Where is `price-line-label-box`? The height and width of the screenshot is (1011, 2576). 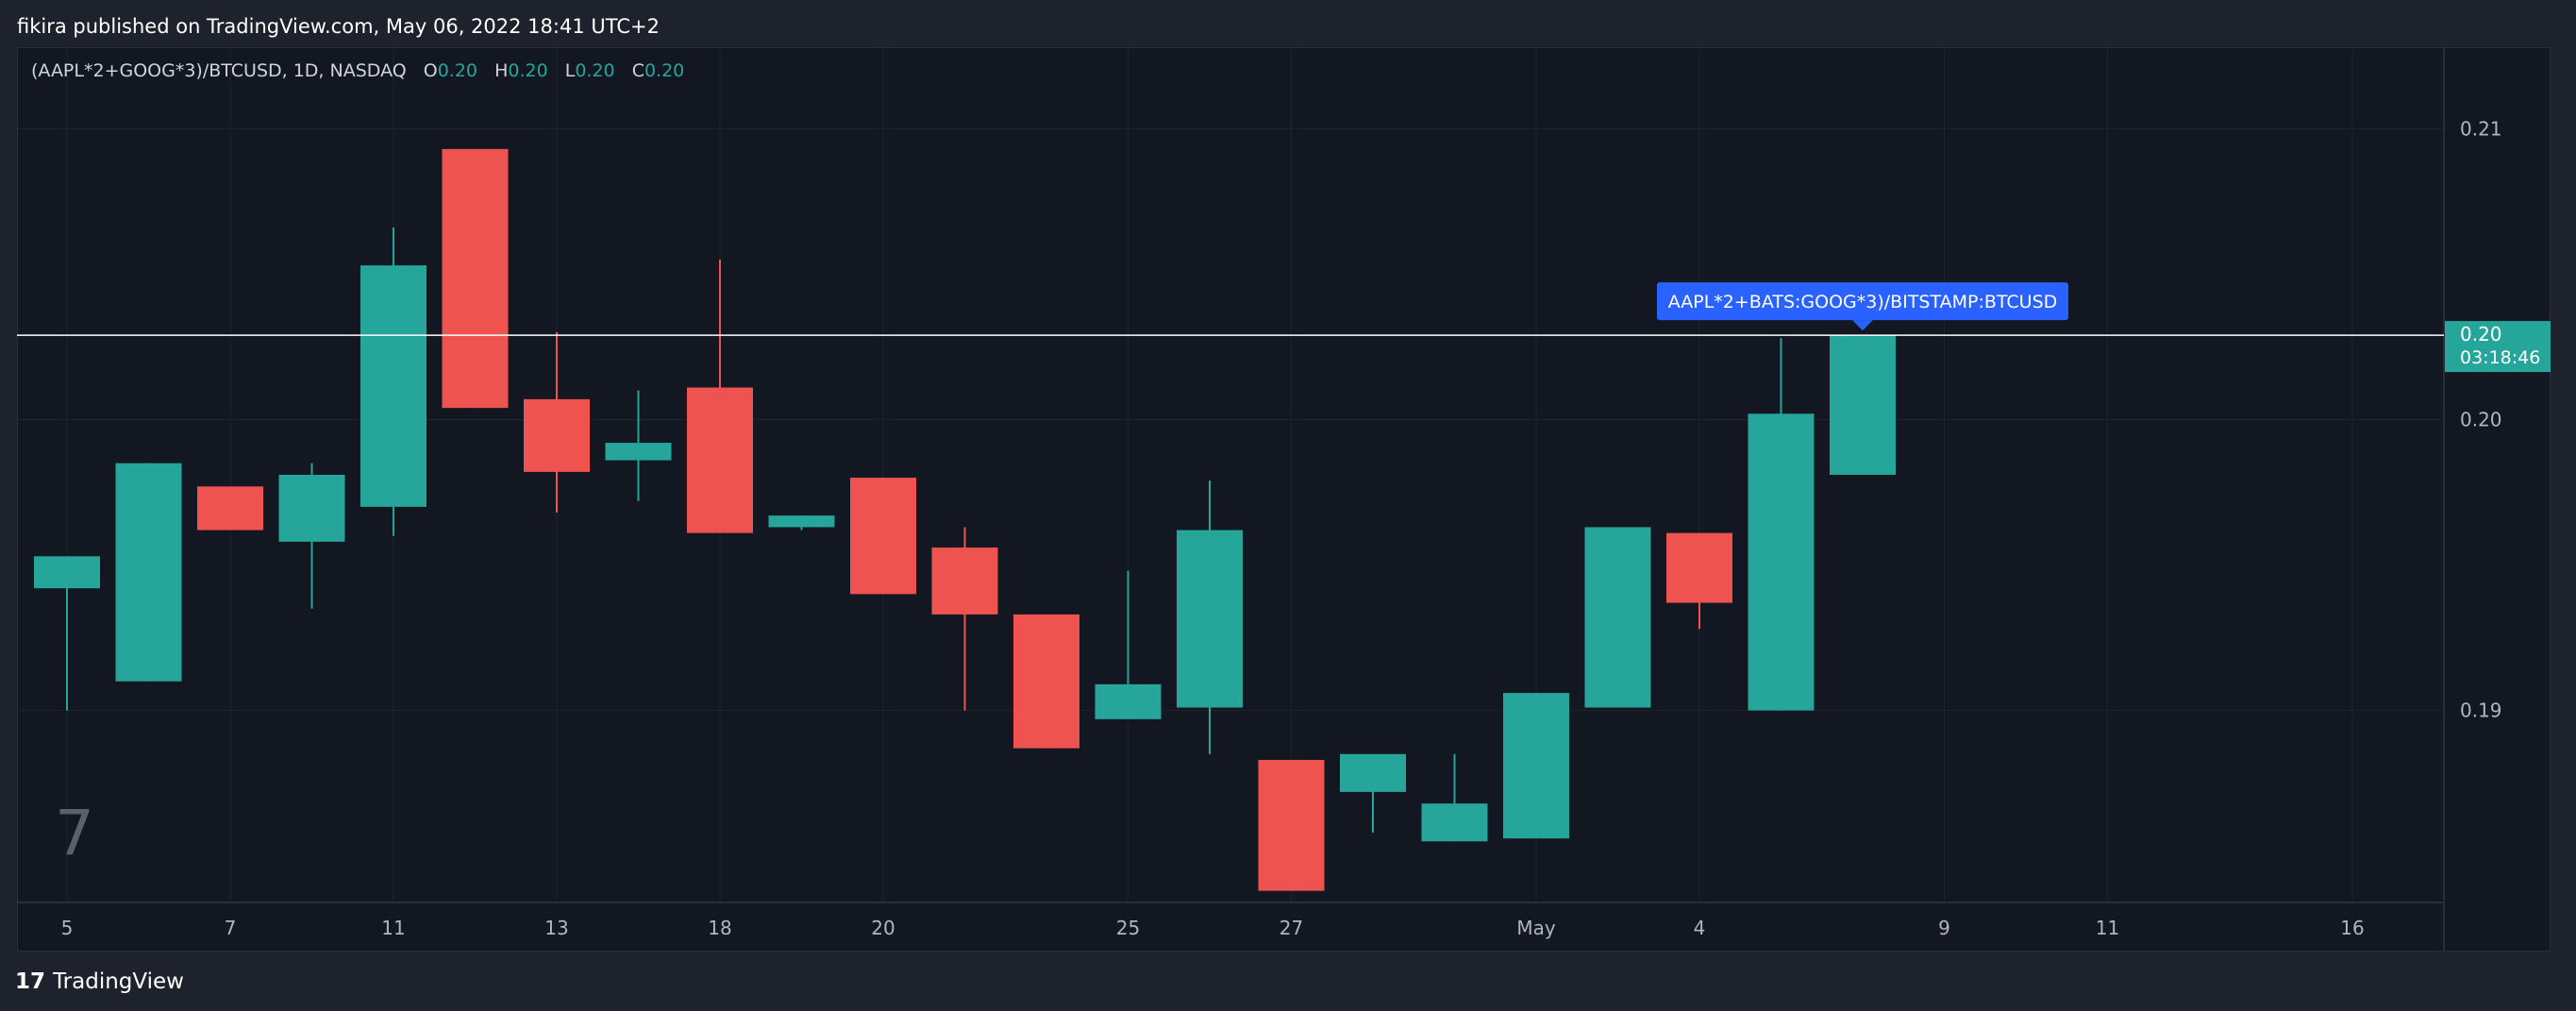
price-line-label-box is located at coordinates (1862, 301).